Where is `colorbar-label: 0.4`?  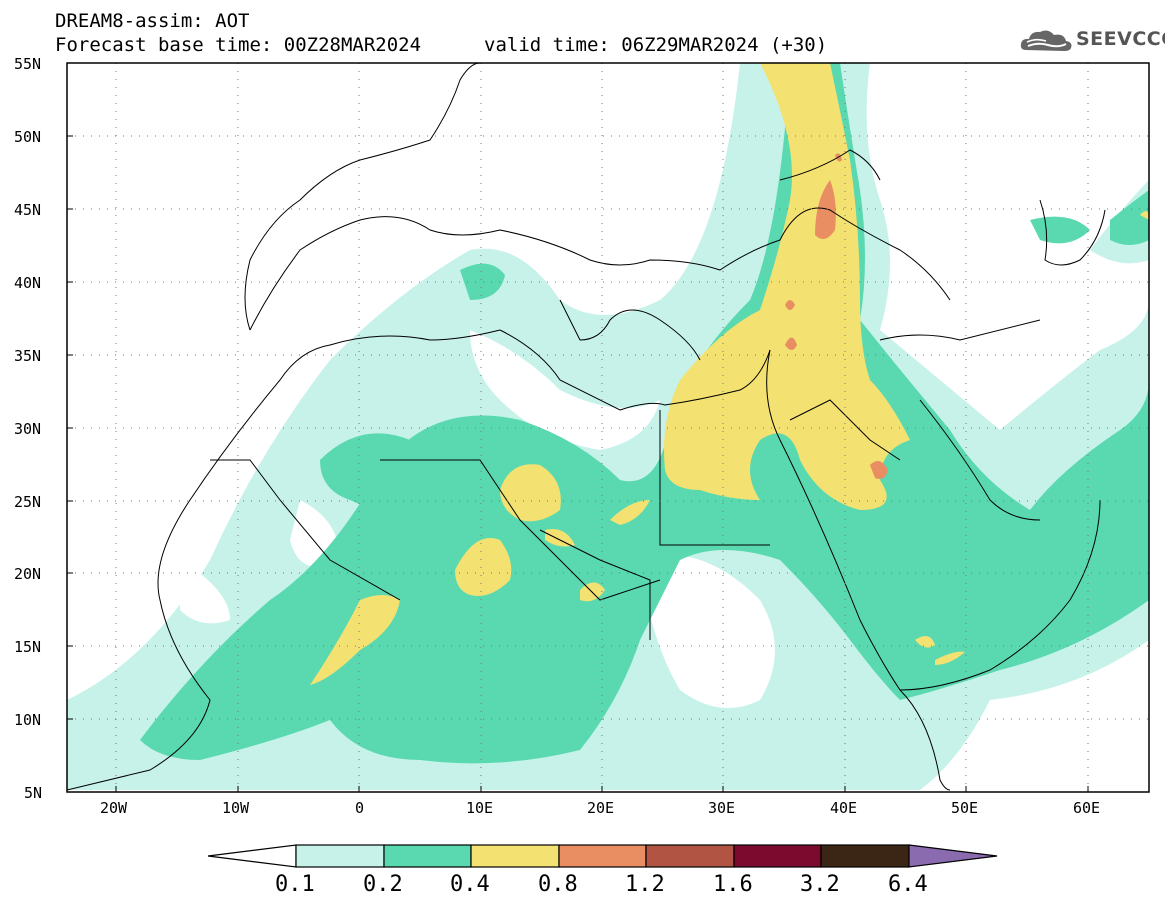 colorbar-label: 0.4 is located at coordinates (470, 884).